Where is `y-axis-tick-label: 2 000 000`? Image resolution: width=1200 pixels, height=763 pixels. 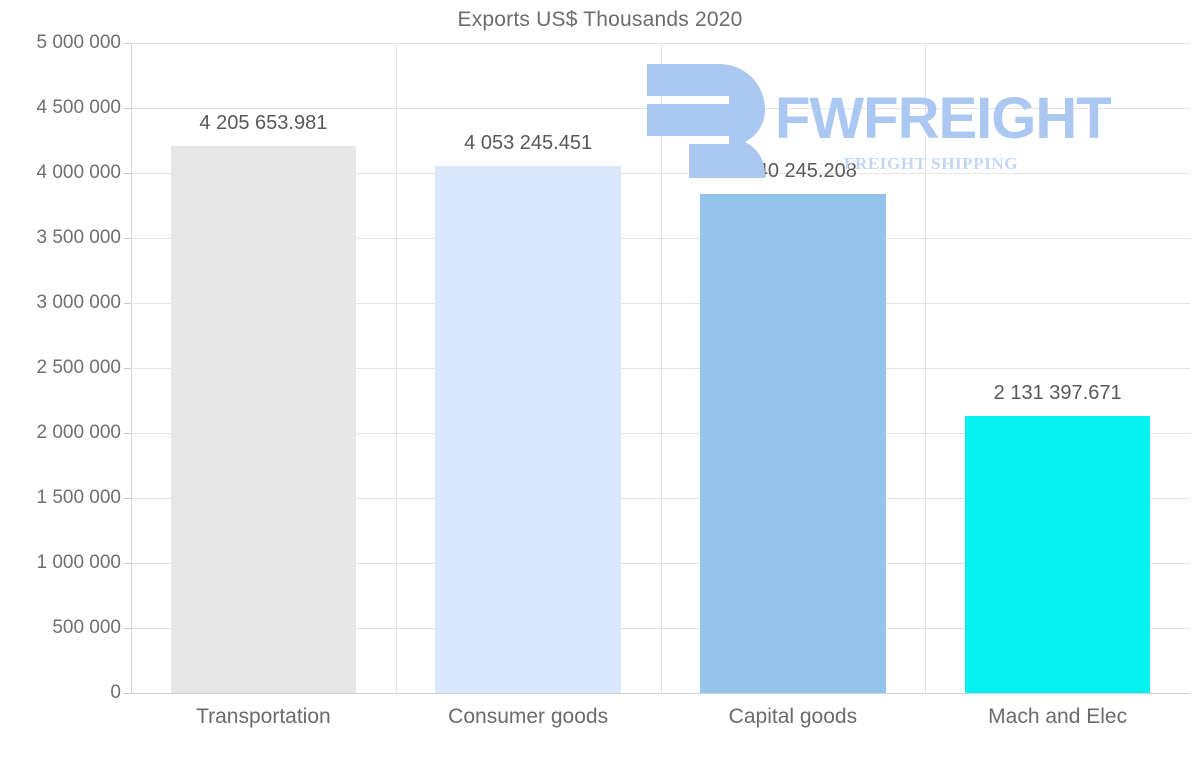
y-axis-tick-label: 2 000 000 is located at coordinates (78, 432).